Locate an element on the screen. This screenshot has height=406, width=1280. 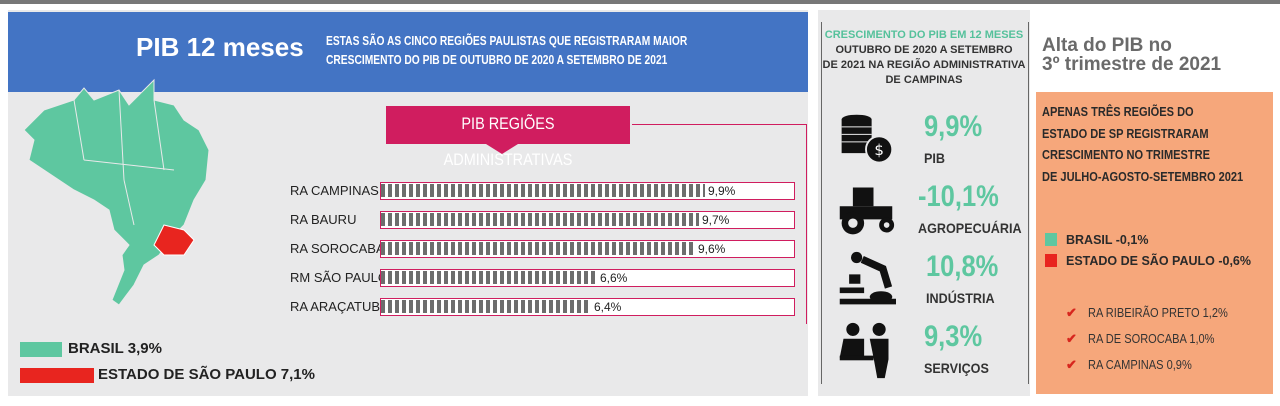
stat-value: 10,8% is located at coordinates (962, 266).